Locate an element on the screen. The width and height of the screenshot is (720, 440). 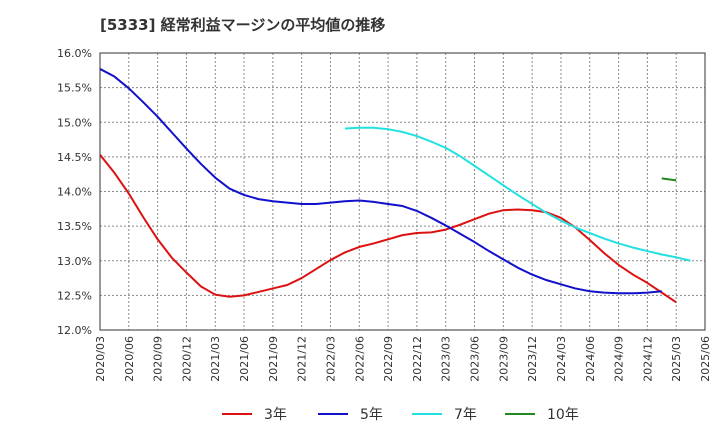
legend-label: 3年 is located at coordinates (275, 415).